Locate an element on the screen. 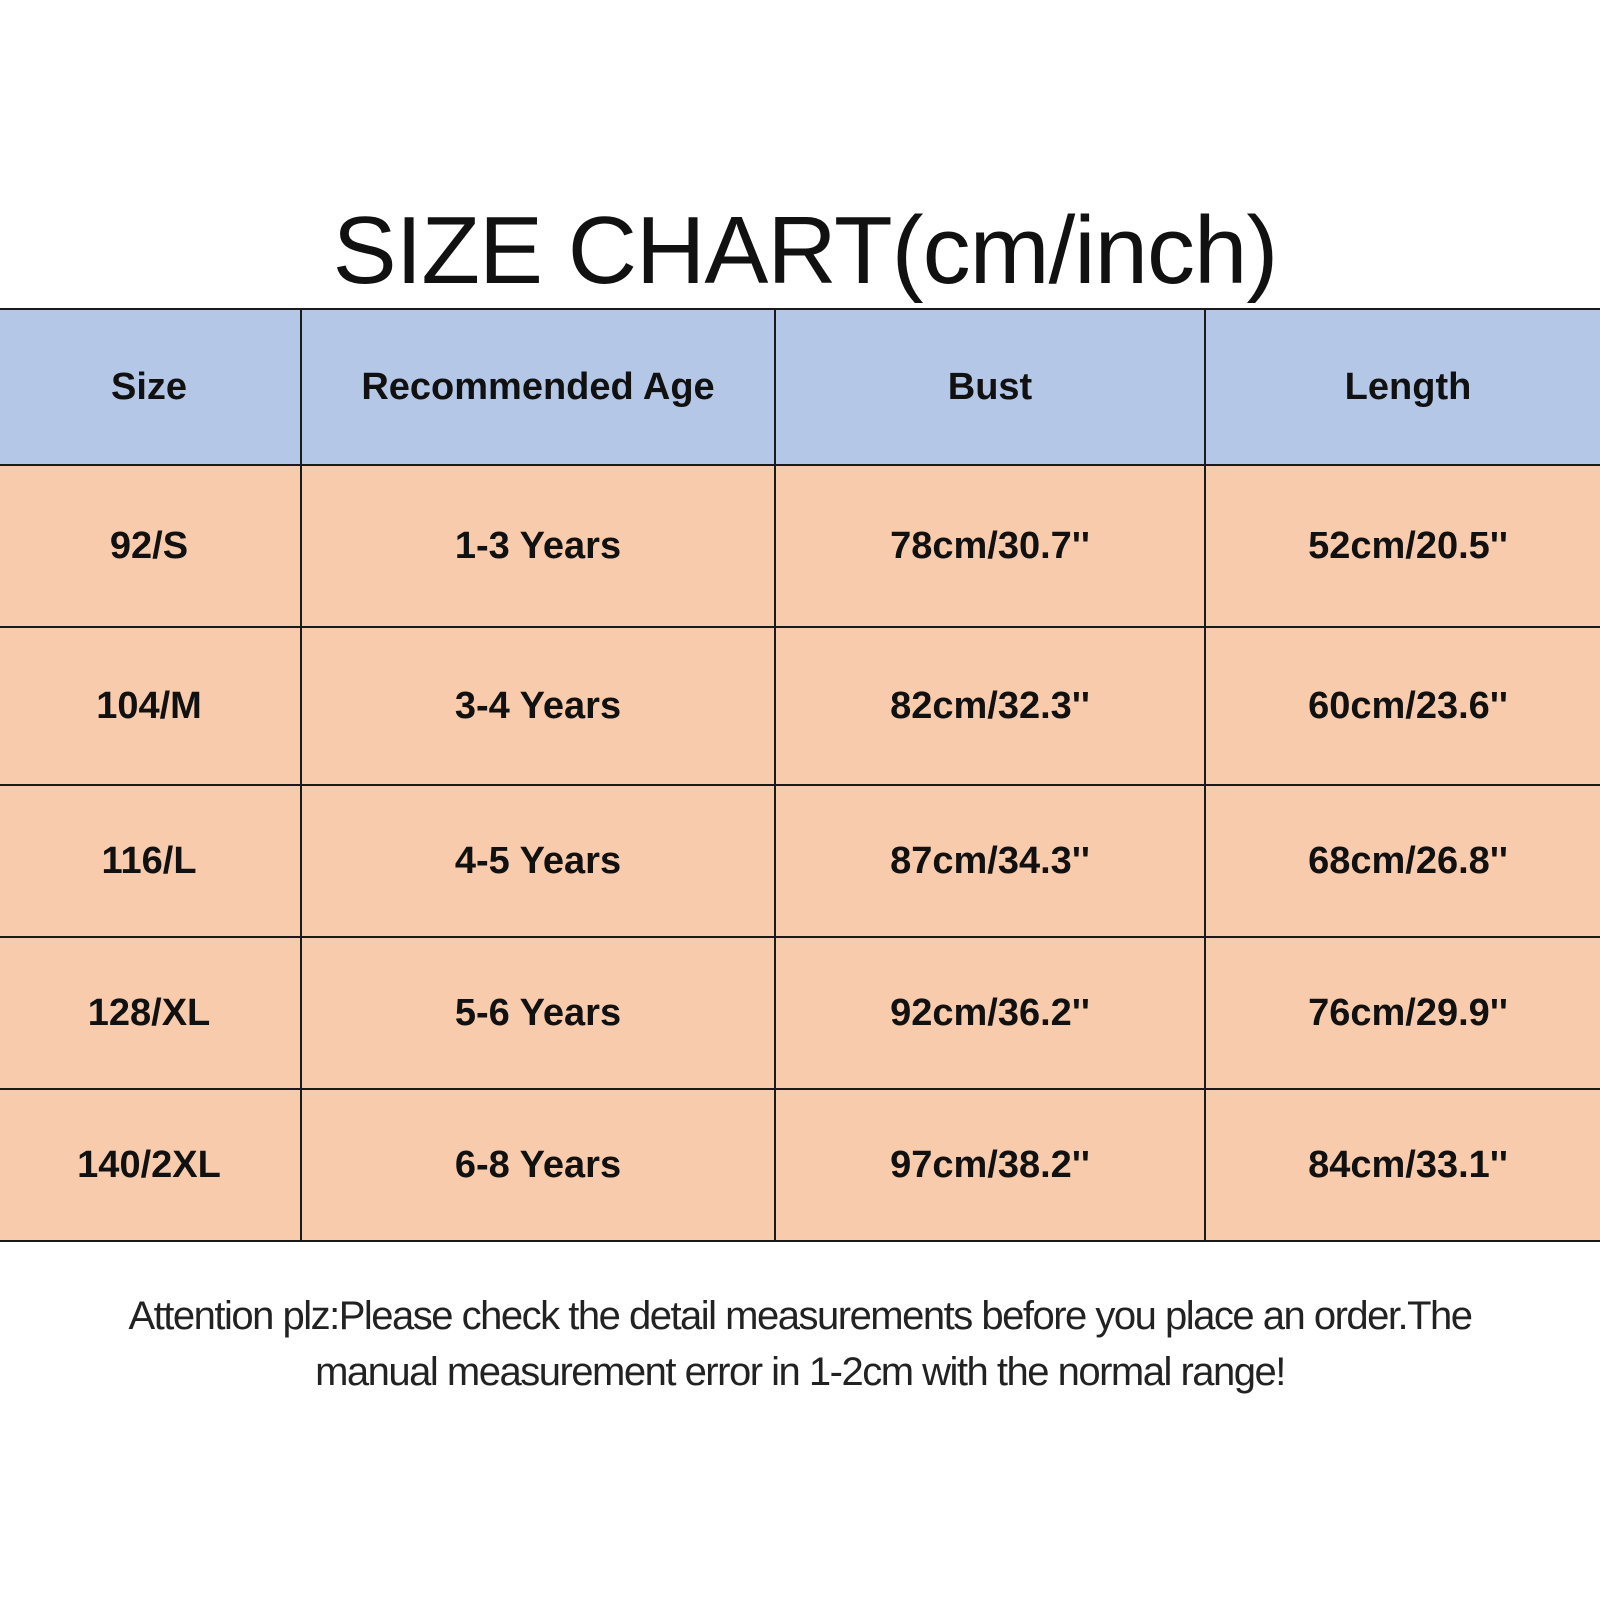 This screenshot has height=1600, width=1600. cell-length: 60cm/23.6'' is located at coordinates (1402, 706).